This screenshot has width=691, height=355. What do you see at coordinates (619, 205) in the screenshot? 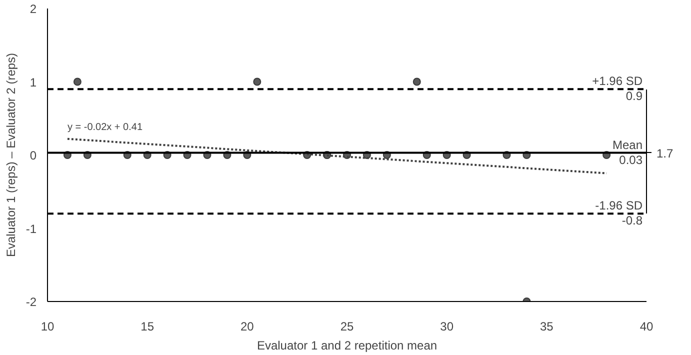
I see `ref-line-label: -1.96 SD` at bounding box center [619, 205].